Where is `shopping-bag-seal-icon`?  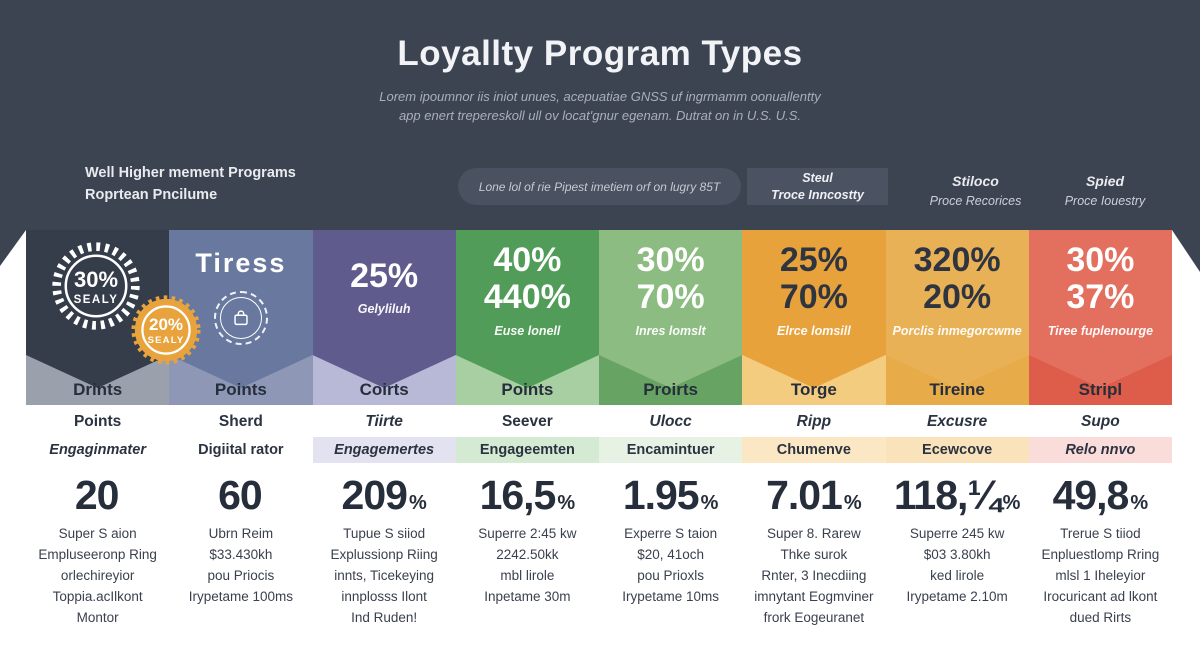 shopping-bag-seal-icon is located at coordinates (240, 318).